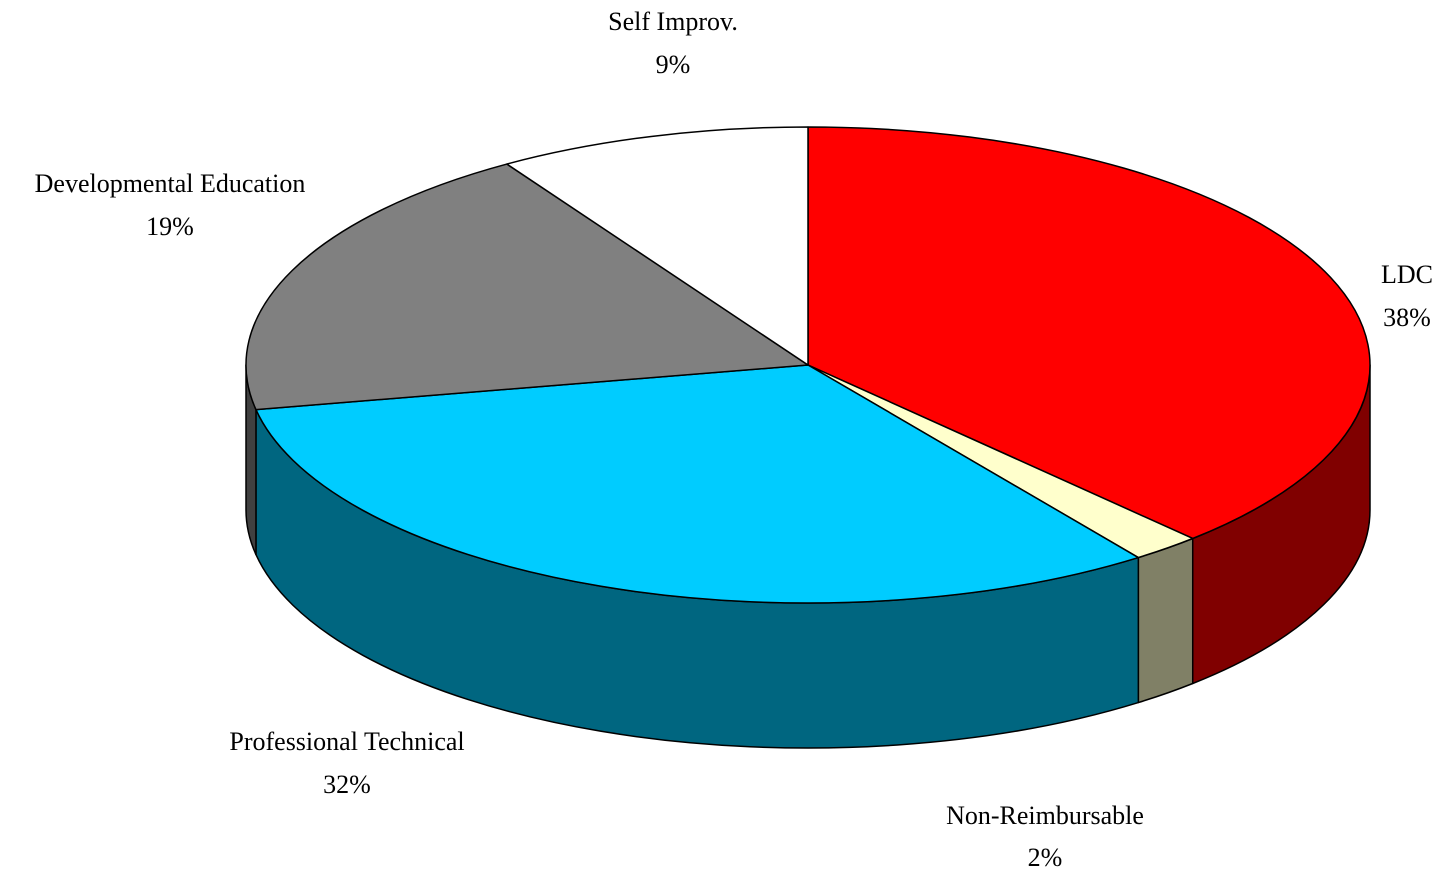 This screenshot has width=1446, height=877. What do you see at coordinates (1045, 857) in the screenshot?
I see `slice-value-label: 2%` at bounding box center [1045, 857].